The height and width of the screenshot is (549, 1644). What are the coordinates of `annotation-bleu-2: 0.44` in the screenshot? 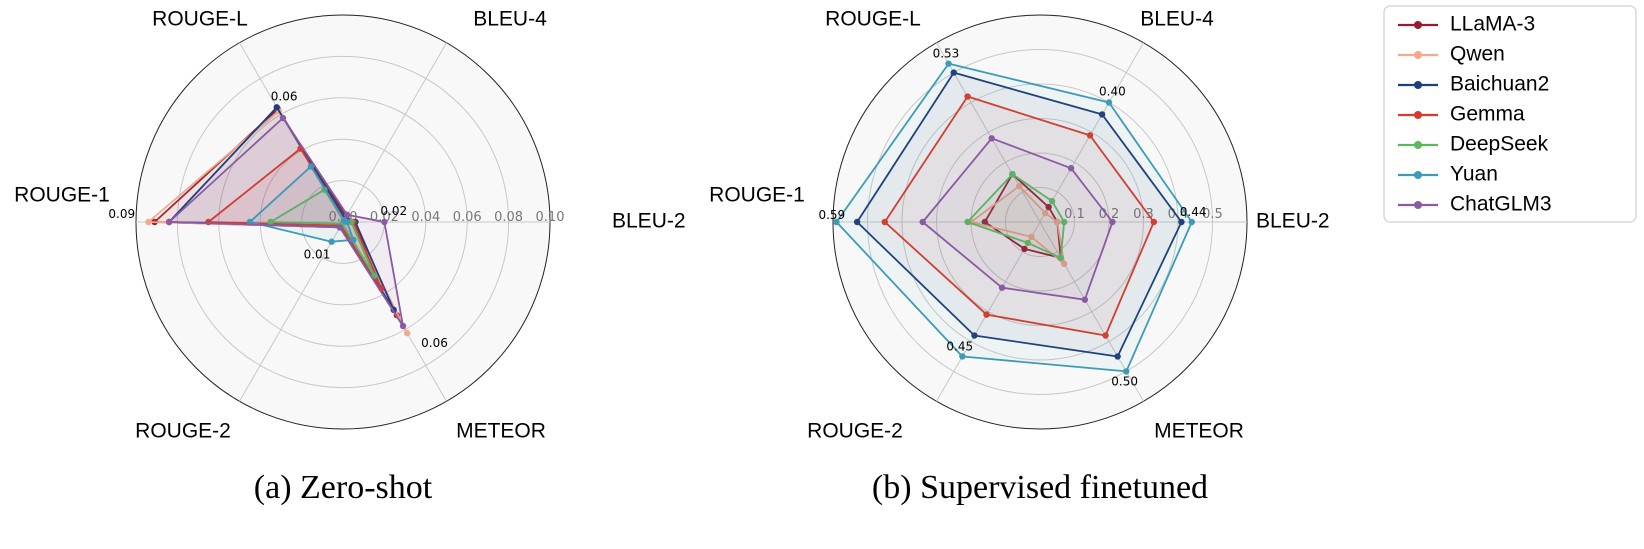 It's located at (1193, 212).